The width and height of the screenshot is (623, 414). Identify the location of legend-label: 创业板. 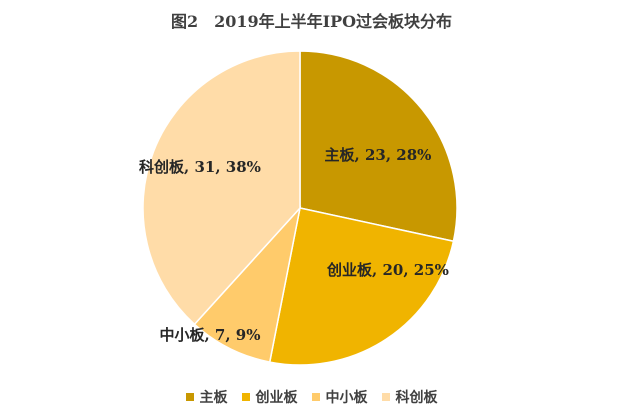
(276, 398).